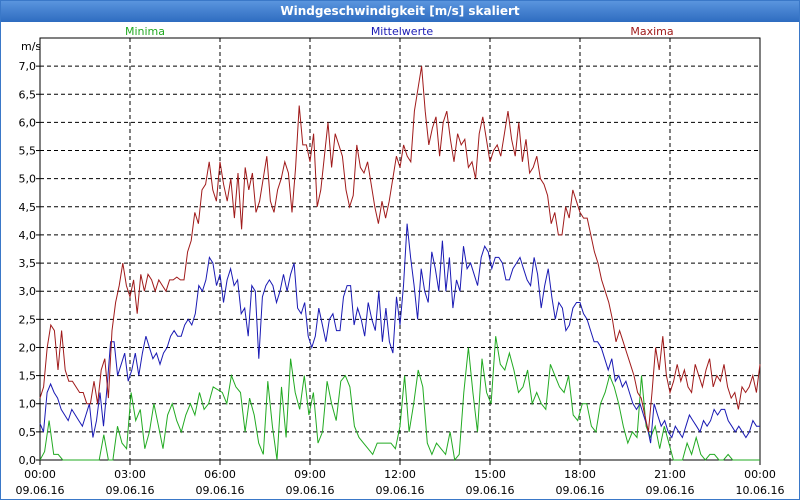 The image size is (800, 500). I want to click on y-tick-label: 3,5, so click(28, 263).